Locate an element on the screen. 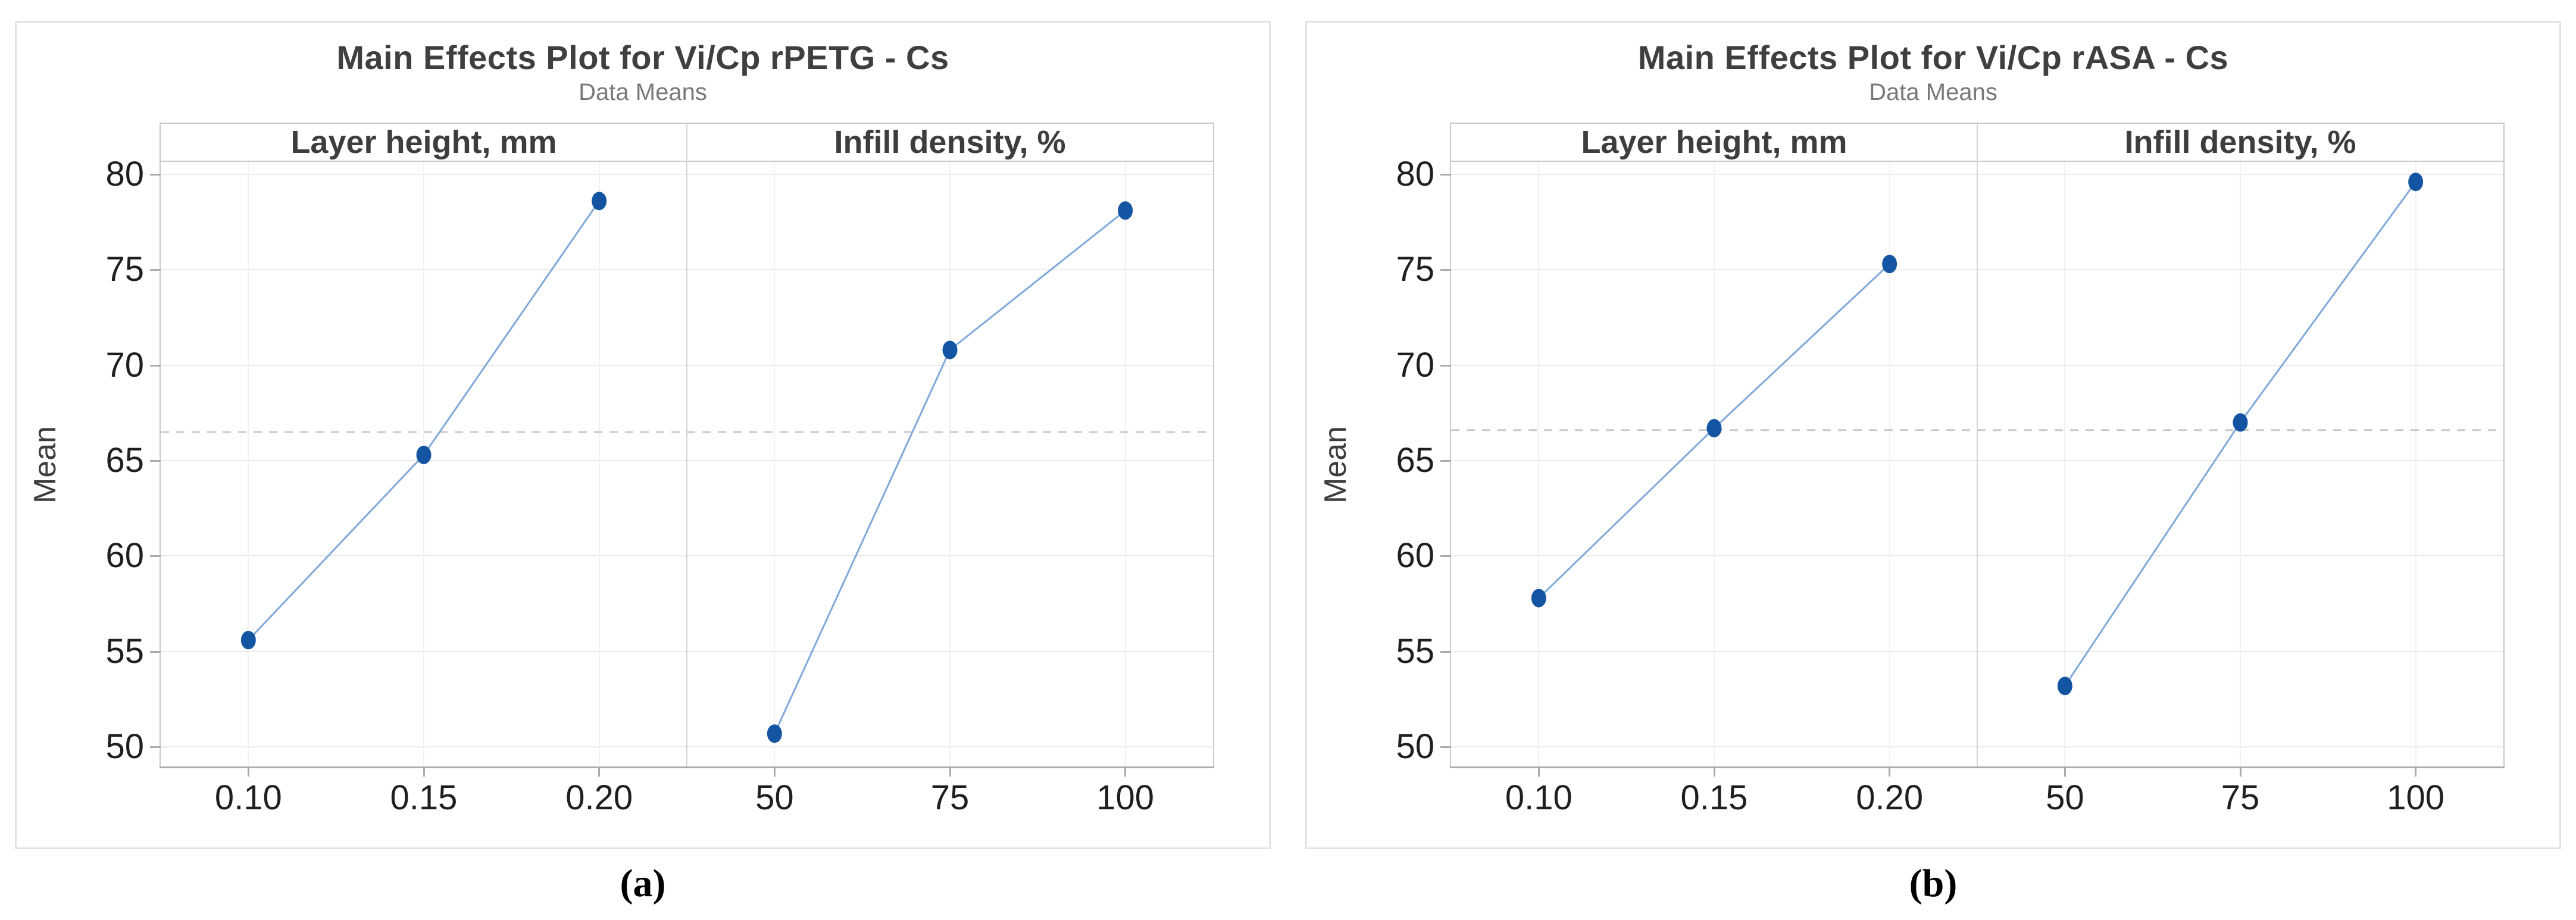 Image resolution: width=2576 pixels, height=920 pixels. figure-caption-a: (a) is located at coordinates (643, 883).